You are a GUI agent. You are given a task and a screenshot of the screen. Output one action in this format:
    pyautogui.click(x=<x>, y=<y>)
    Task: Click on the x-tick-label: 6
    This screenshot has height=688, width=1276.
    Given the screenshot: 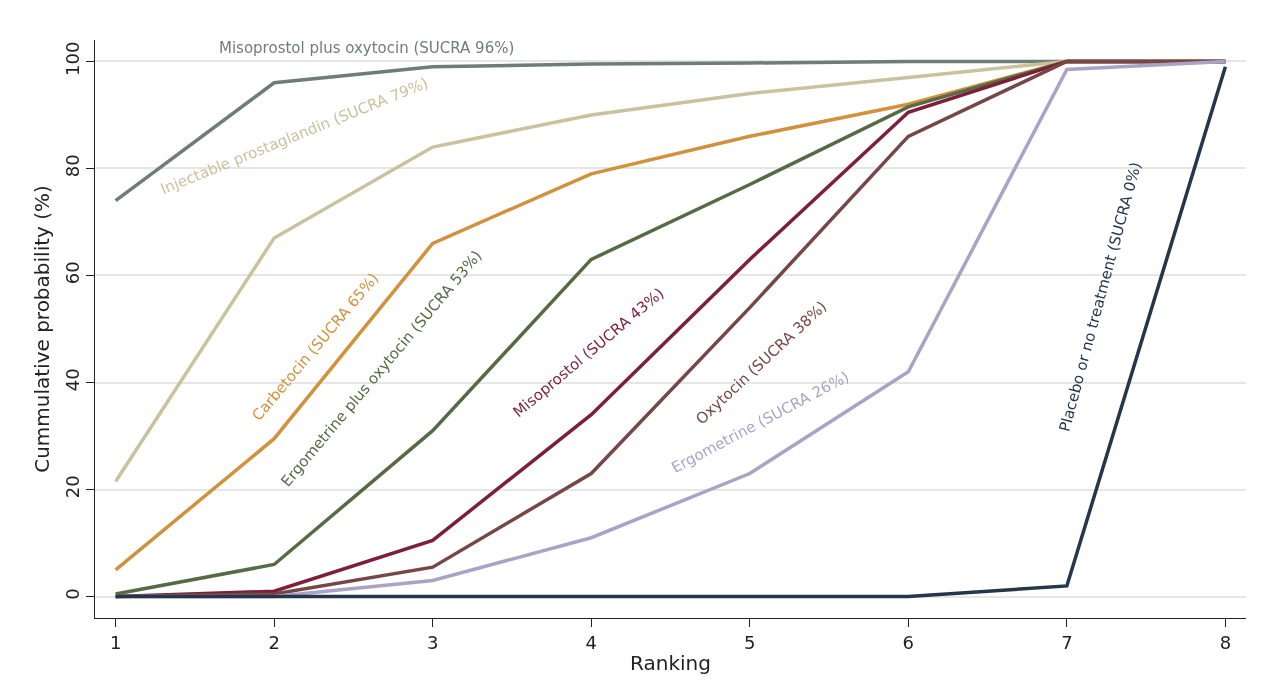 What is the action you would take?
    pyautogui.click(x=908, y=642)
    